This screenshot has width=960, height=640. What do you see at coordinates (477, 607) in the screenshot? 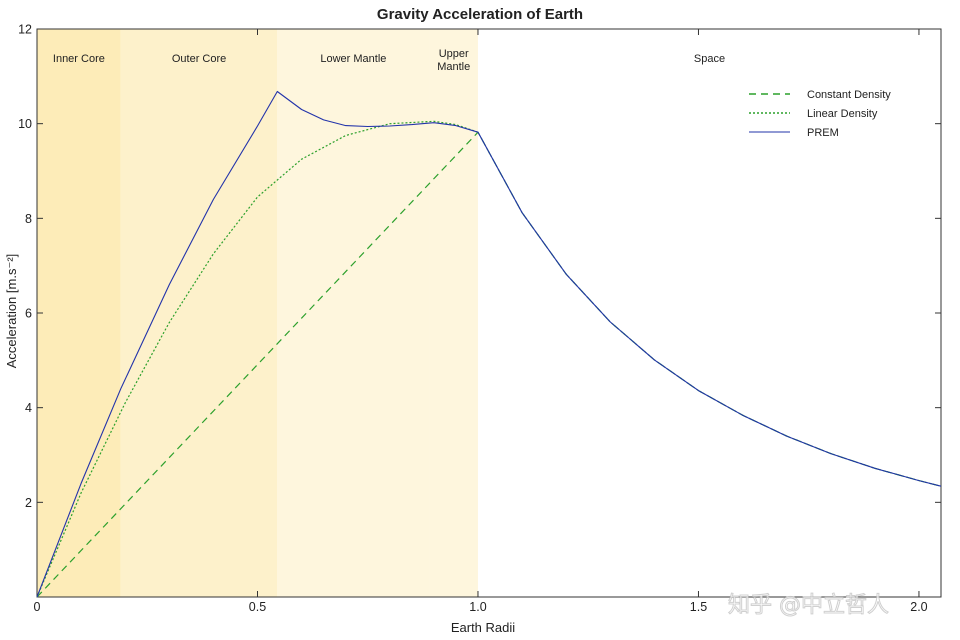
I see `x-tick-label-2: 1.0` at bounding box center [477, 607].